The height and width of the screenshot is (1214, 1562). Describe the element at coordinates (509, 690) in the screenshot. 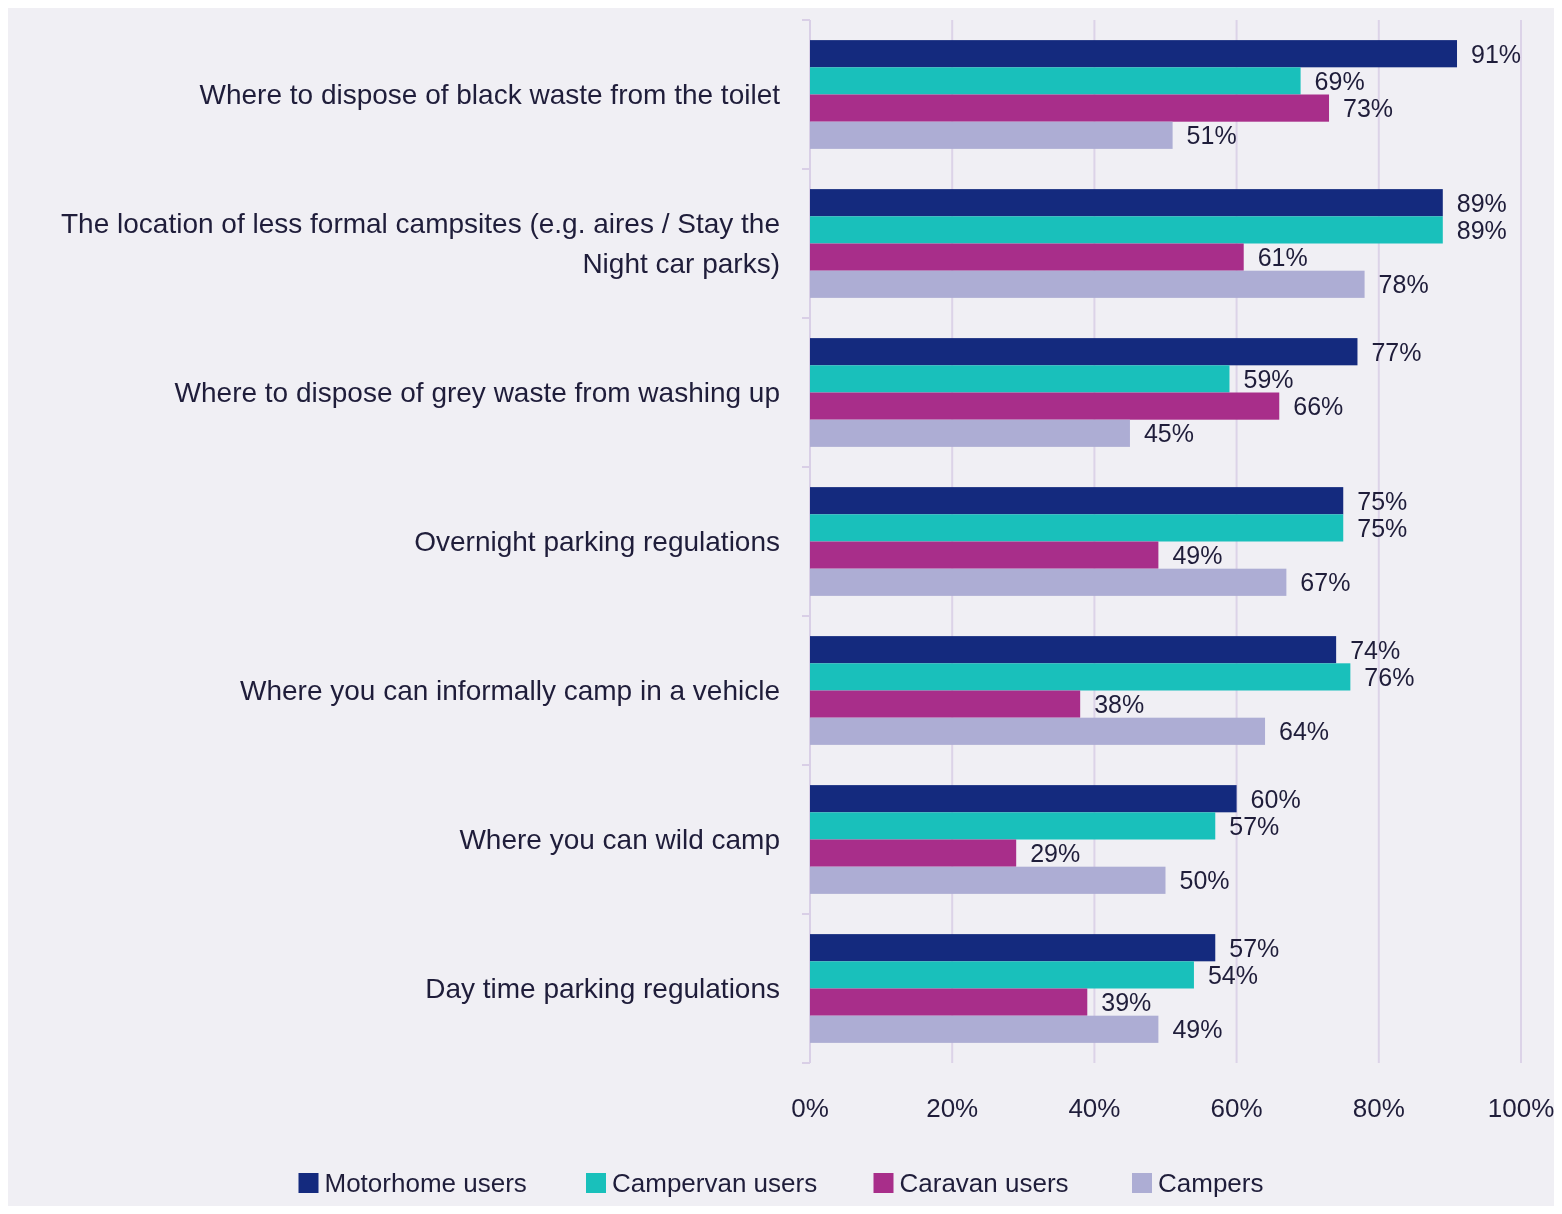

I see `y-tick-label: Where you can informally camp in a vehicle` at that location.